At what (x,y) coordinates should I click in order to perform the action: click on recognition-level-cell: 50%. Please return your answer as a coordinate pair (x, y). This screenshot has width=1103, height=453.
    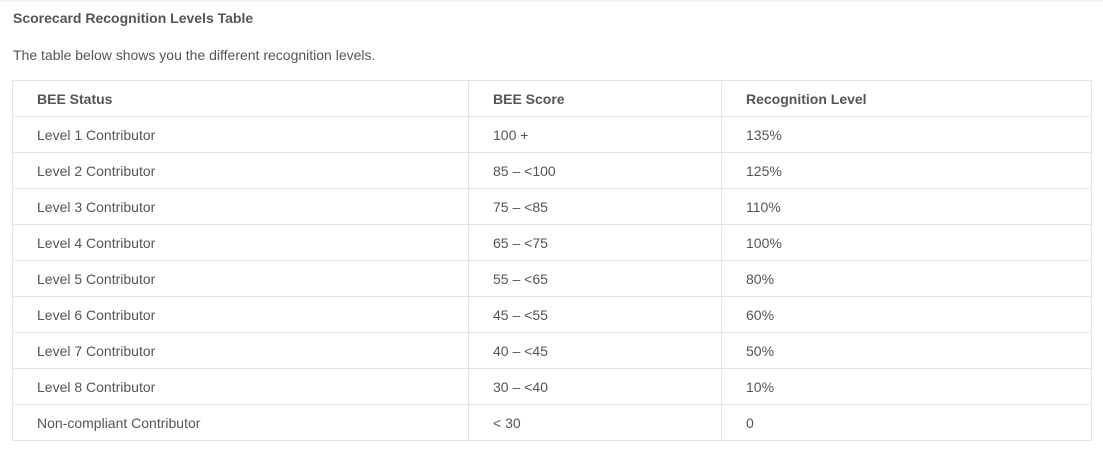
    Looking at the image, I should click on (906, 350).